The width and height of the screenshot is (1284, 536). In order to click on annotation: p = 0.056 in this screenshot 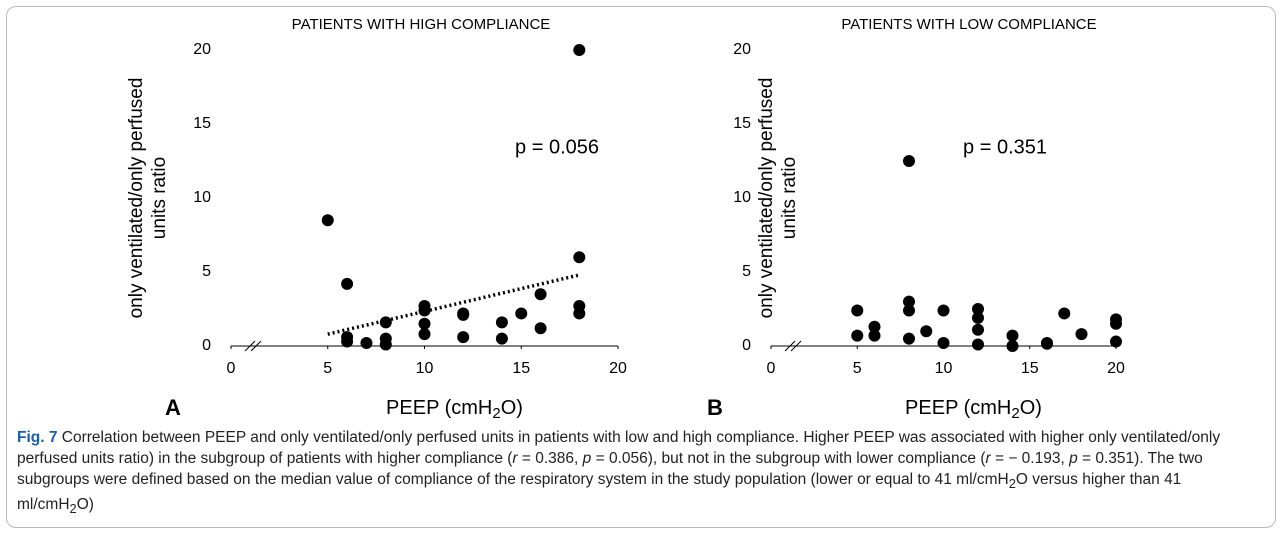, I will do `click(557, 147)`.